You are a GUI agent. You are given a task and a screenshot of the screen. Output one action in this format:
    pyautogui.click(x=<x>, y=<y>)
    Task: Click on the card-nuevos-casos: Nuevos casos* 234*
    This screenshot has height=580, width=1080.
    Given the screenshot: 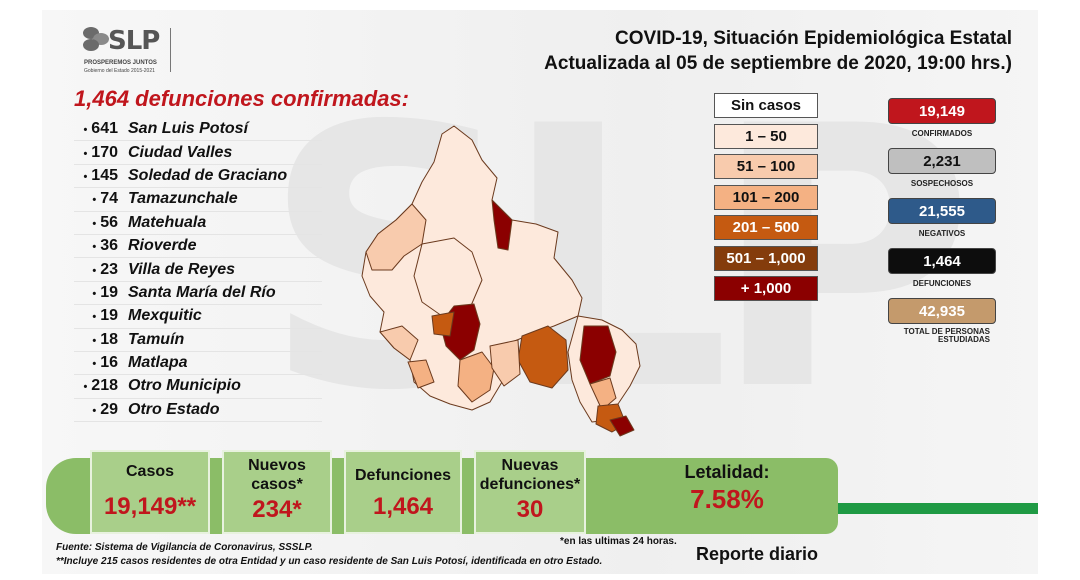 What is the action you would take?
    pyautogui.click(x=277, y=492)
    